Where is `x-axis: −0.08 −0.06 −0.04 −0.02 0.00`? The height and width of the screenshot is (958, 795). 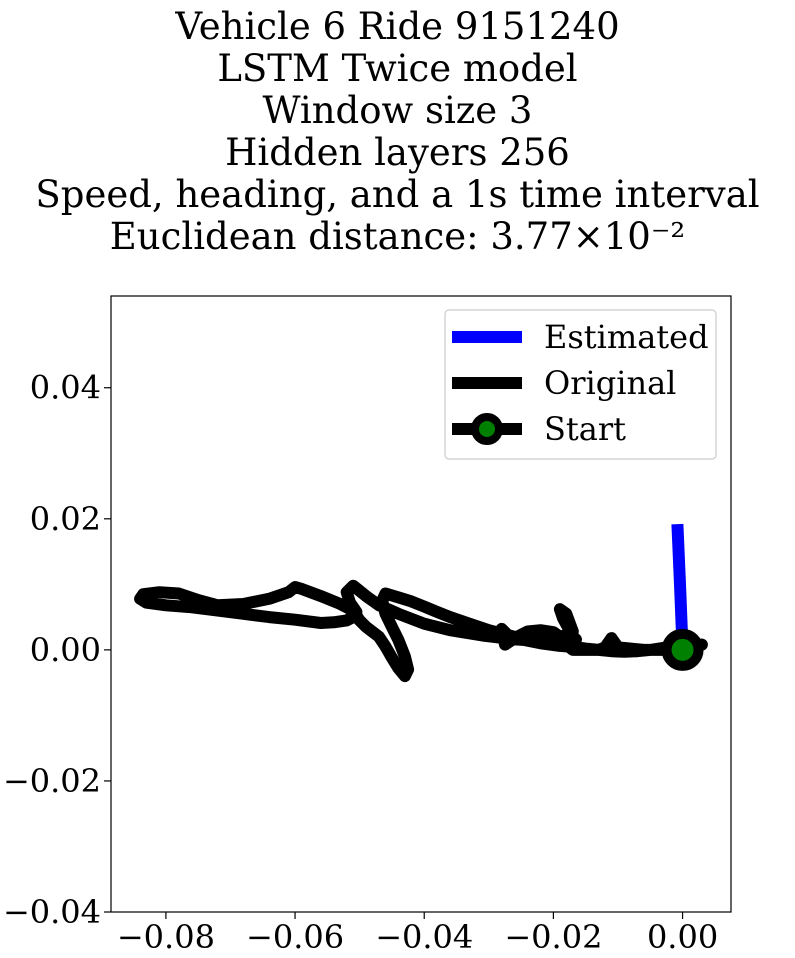 x-axis: −0.08 −0.06 −0.04 −0.02 0.00 is located at coordinates (417, 934).